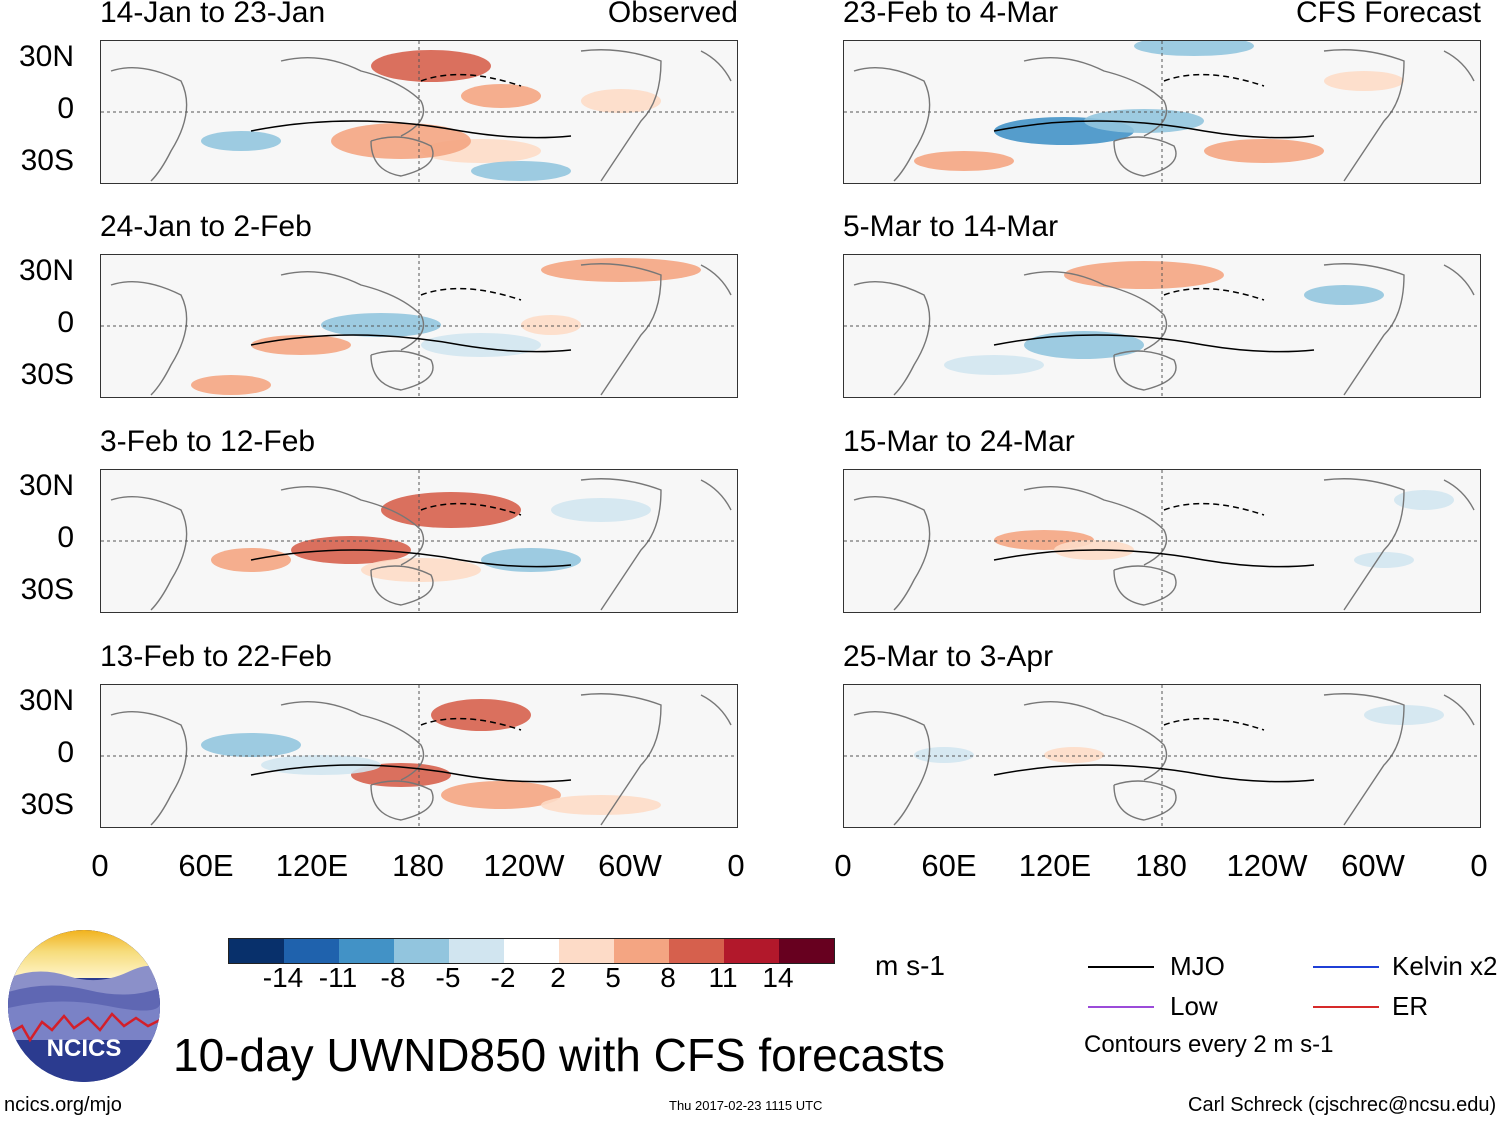 This screenshot has width=1510, height=1121. Describe the element at coordinates (393, 977) in the screenshot. I see `colorbar-tick-label: -8` at that location.